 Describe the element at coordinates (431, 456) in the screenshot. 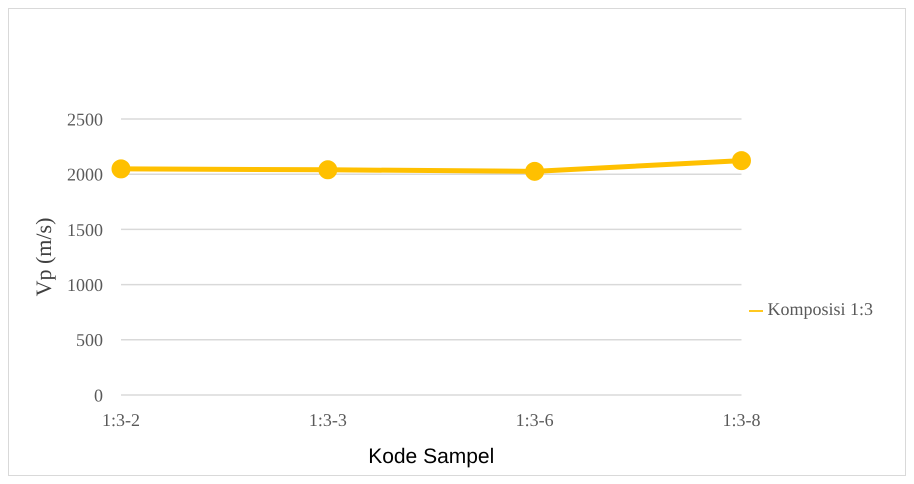

I see `x-axis-title: Kode Sampel` at that location.